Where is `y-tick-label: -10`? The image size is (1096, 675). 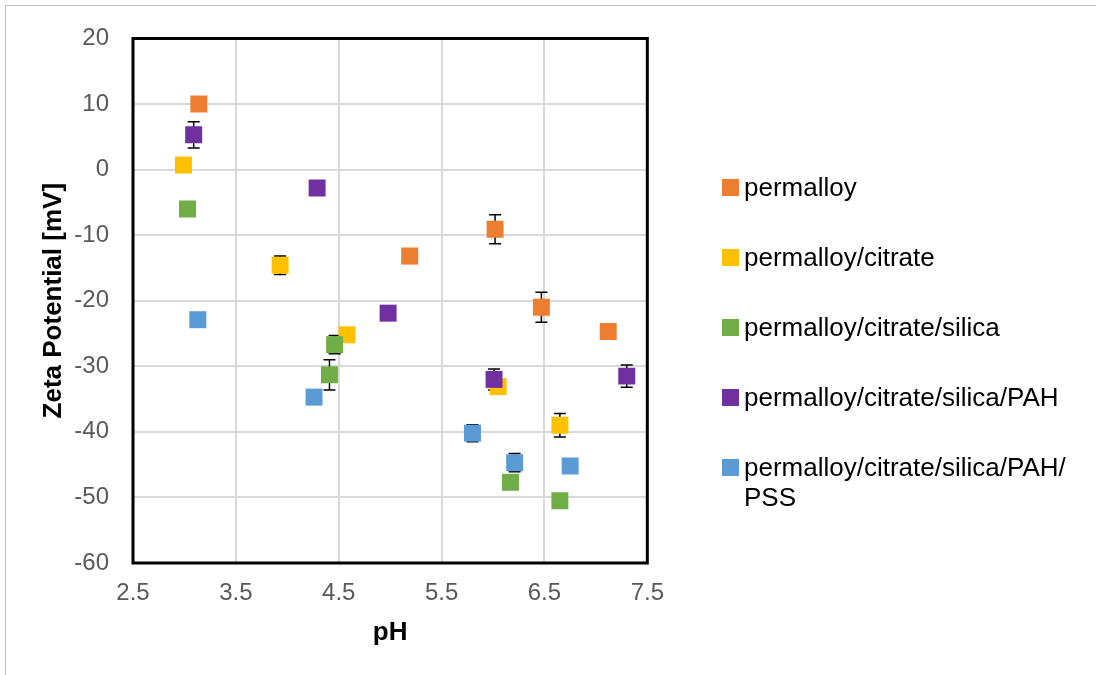 y-tick-label: -10 is located at coordinates (91, 233).